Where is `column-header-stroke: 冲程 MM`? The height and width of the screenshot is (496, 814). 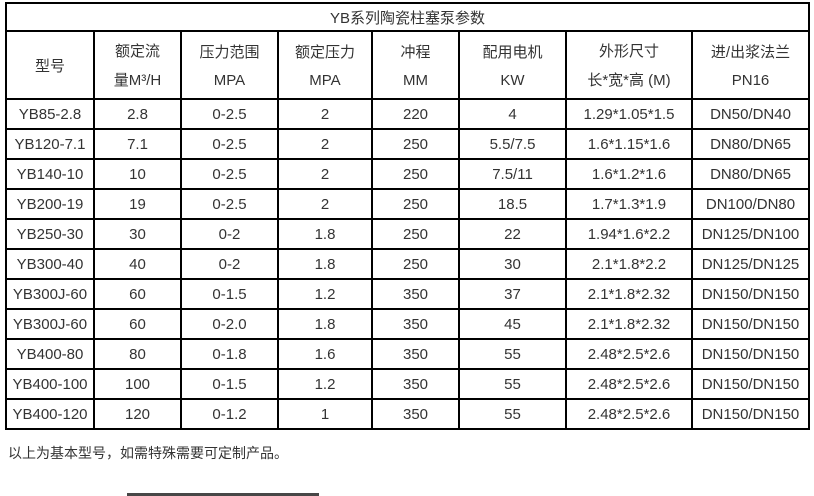
column-header-stroke: 冲程 MM is located at coordinates (415, 65).